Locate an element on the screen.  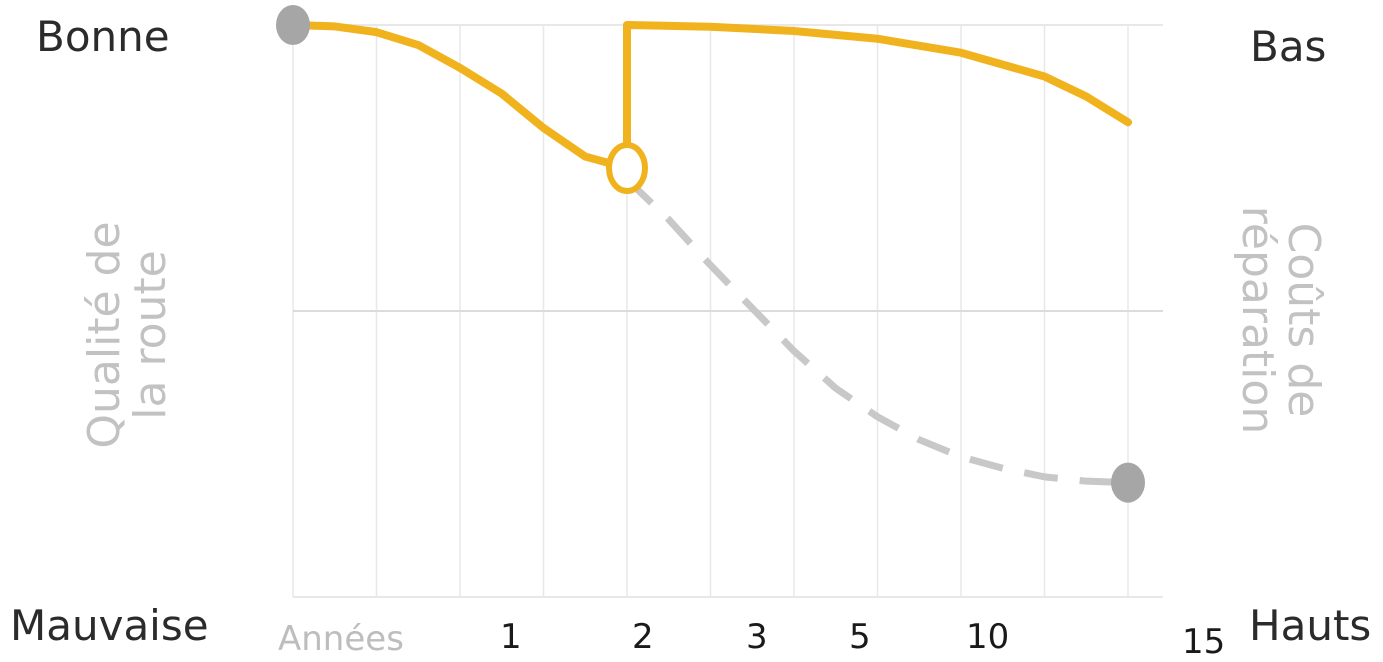
right-axis-title: Coûts de réparation is located at coordinates (1281, 320).